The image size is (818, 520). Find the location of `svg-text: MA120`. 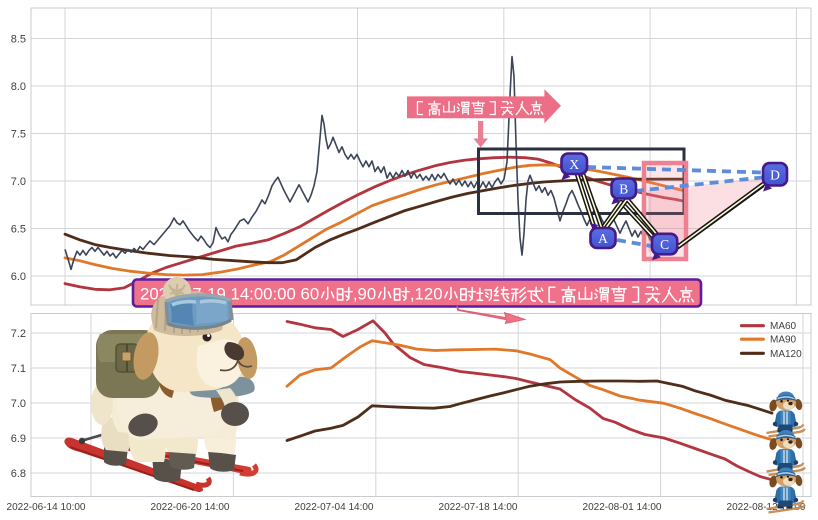

svg-text: MA120 is located at coordinates (786, 354).